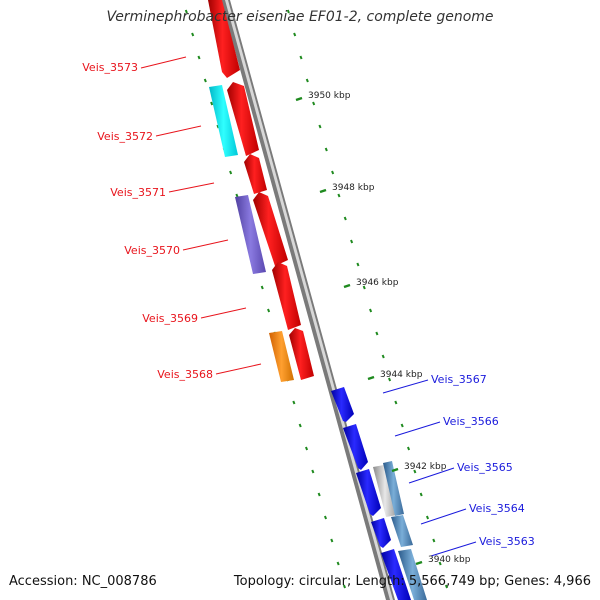 The width and height of the screenshot is (600, 600). Describe the element at coordinates (170, 318) in the screenshot. I see `gene-label-veis-3569: Veis_3569` at that location.